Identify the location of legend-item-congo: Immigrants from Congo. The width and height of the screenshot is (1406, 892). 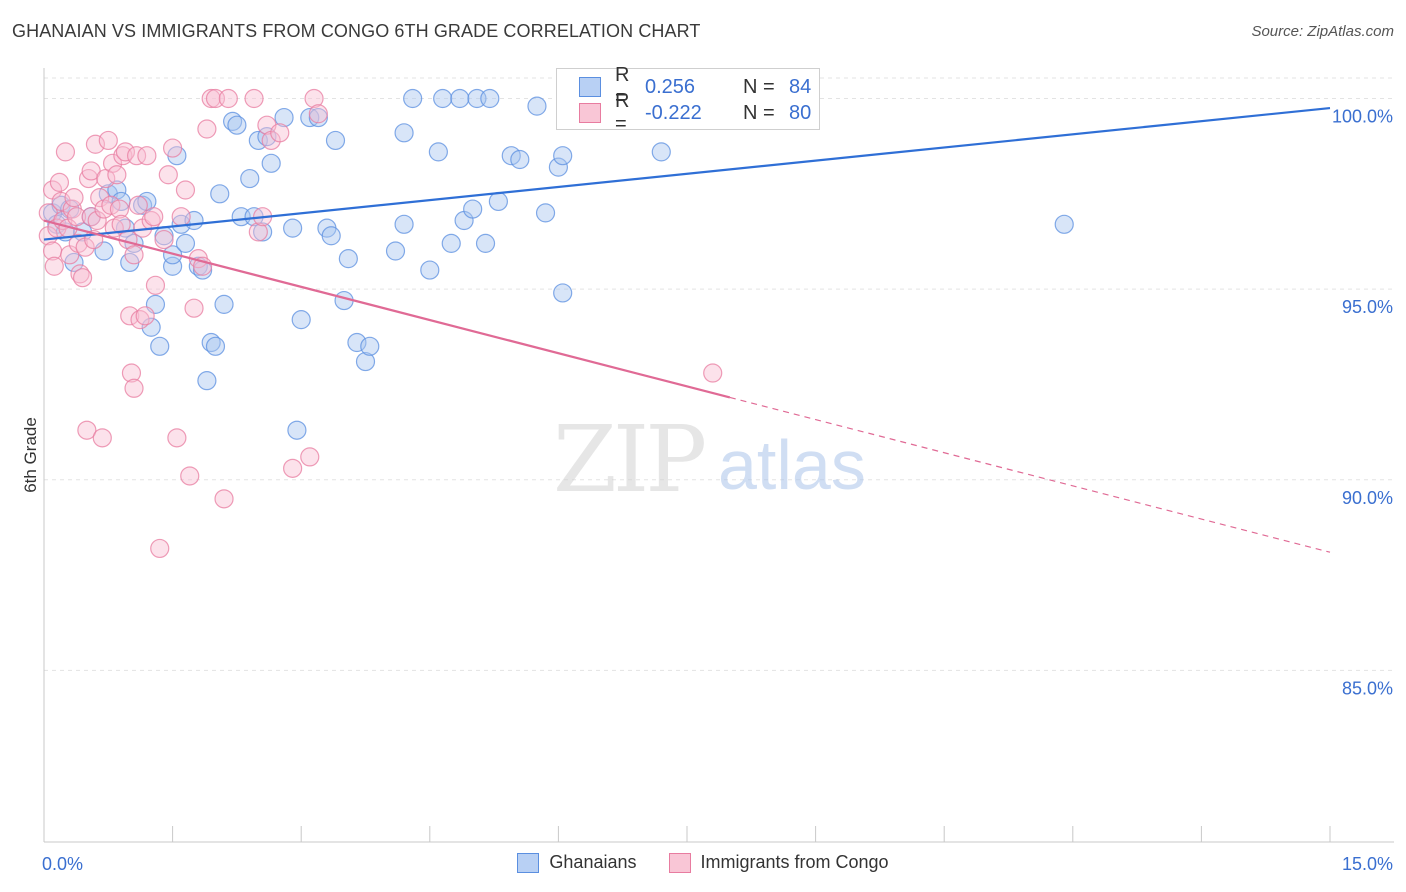
(778, 862).